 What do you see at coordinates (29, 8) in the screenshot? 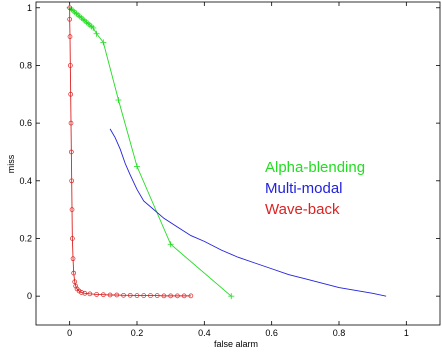
I see `y-tick-label: 1` at bounding box center [29, 8].